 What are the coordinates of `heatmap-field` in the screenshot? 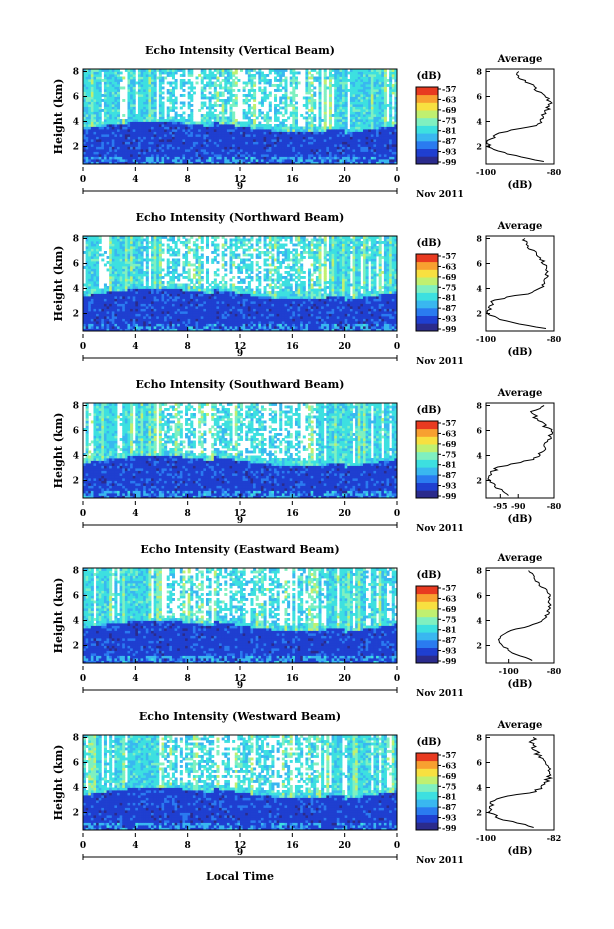 It's located at (240, 284).